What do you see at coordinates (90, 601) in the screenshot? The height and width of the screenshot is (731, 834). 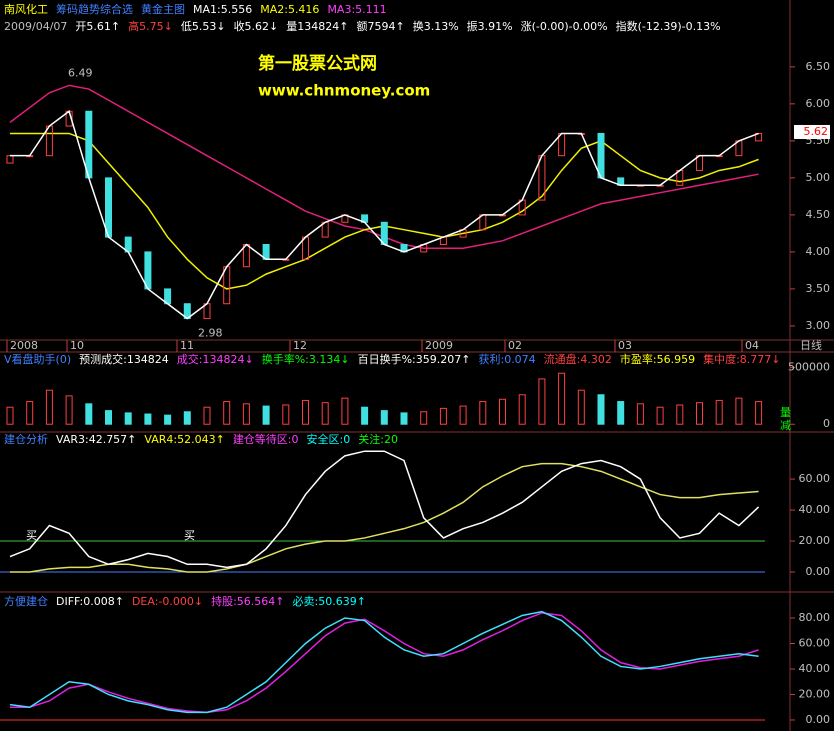 I see `header-item: DIFF:0.008↑` at bounding box center [90, 601].